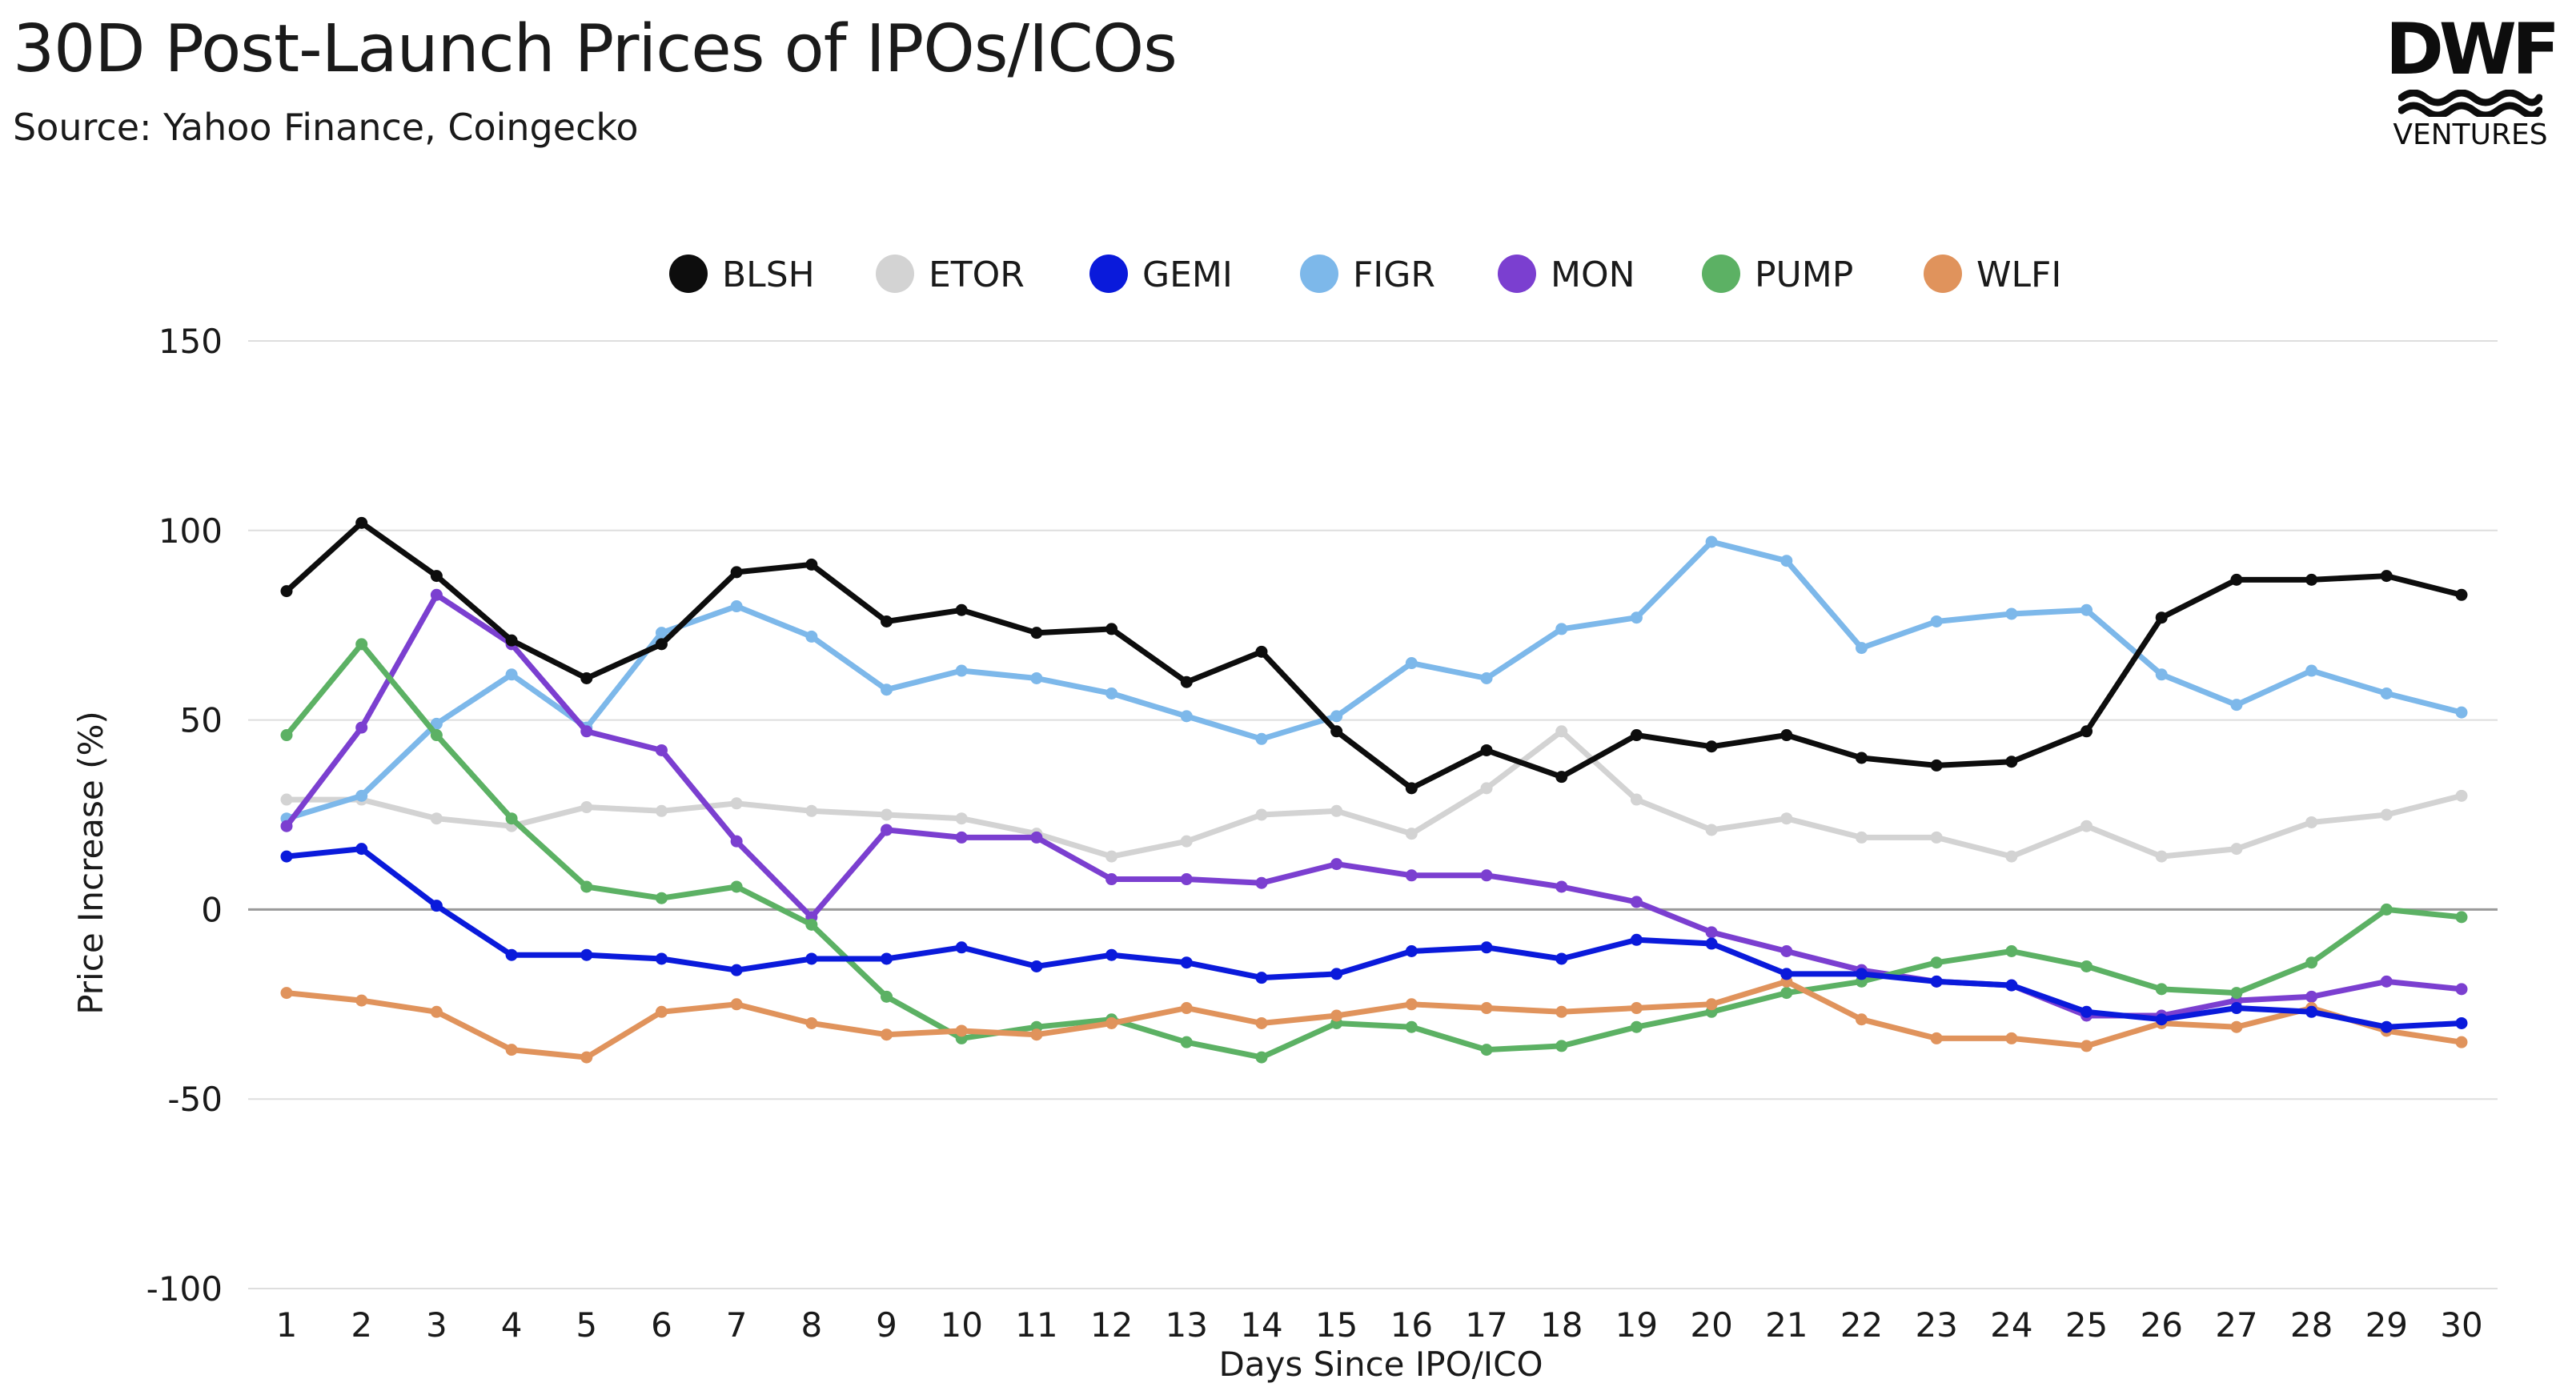 This screenshot has height=1391, width=2576. What do you see at coordinates (1187, 275) in the screenshot?
I see `legend-label: GEMI` at bounding box center [1187, 275].